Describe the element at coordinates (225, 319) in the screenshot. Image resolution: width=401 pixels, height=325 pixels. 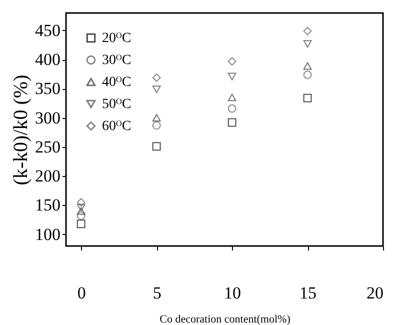
I see `x-axis-title: Co decoration content(mol%)` at that location.